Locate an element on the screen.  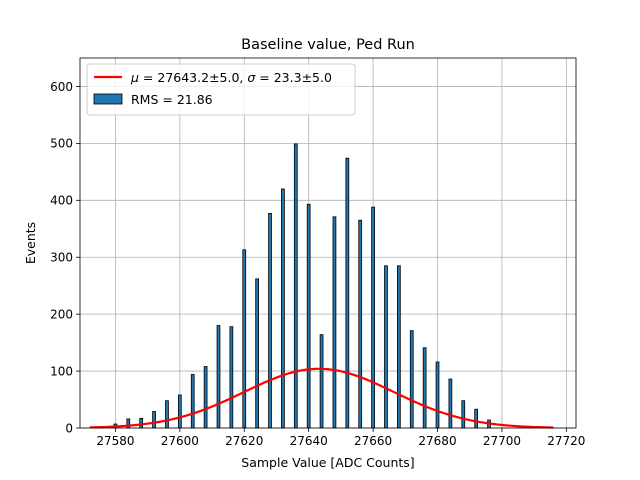
x-tick-label: 27600 is located at coordinates (180, 441).